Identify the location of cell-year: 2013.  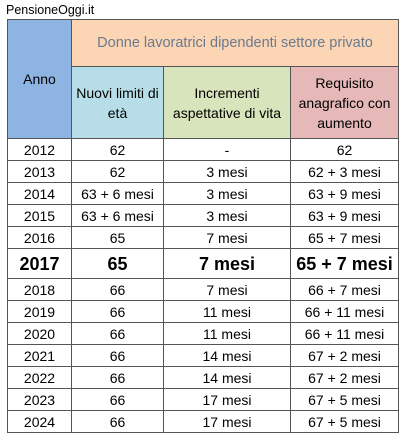
(39, 171).